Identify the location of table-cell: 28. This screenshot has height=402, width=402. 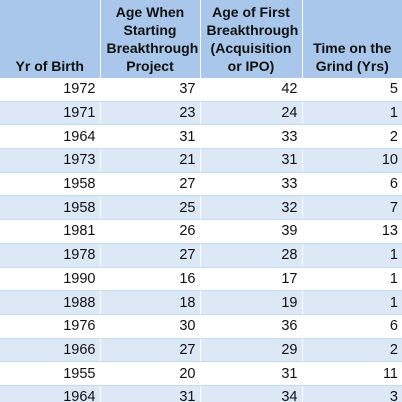
(251, 255).